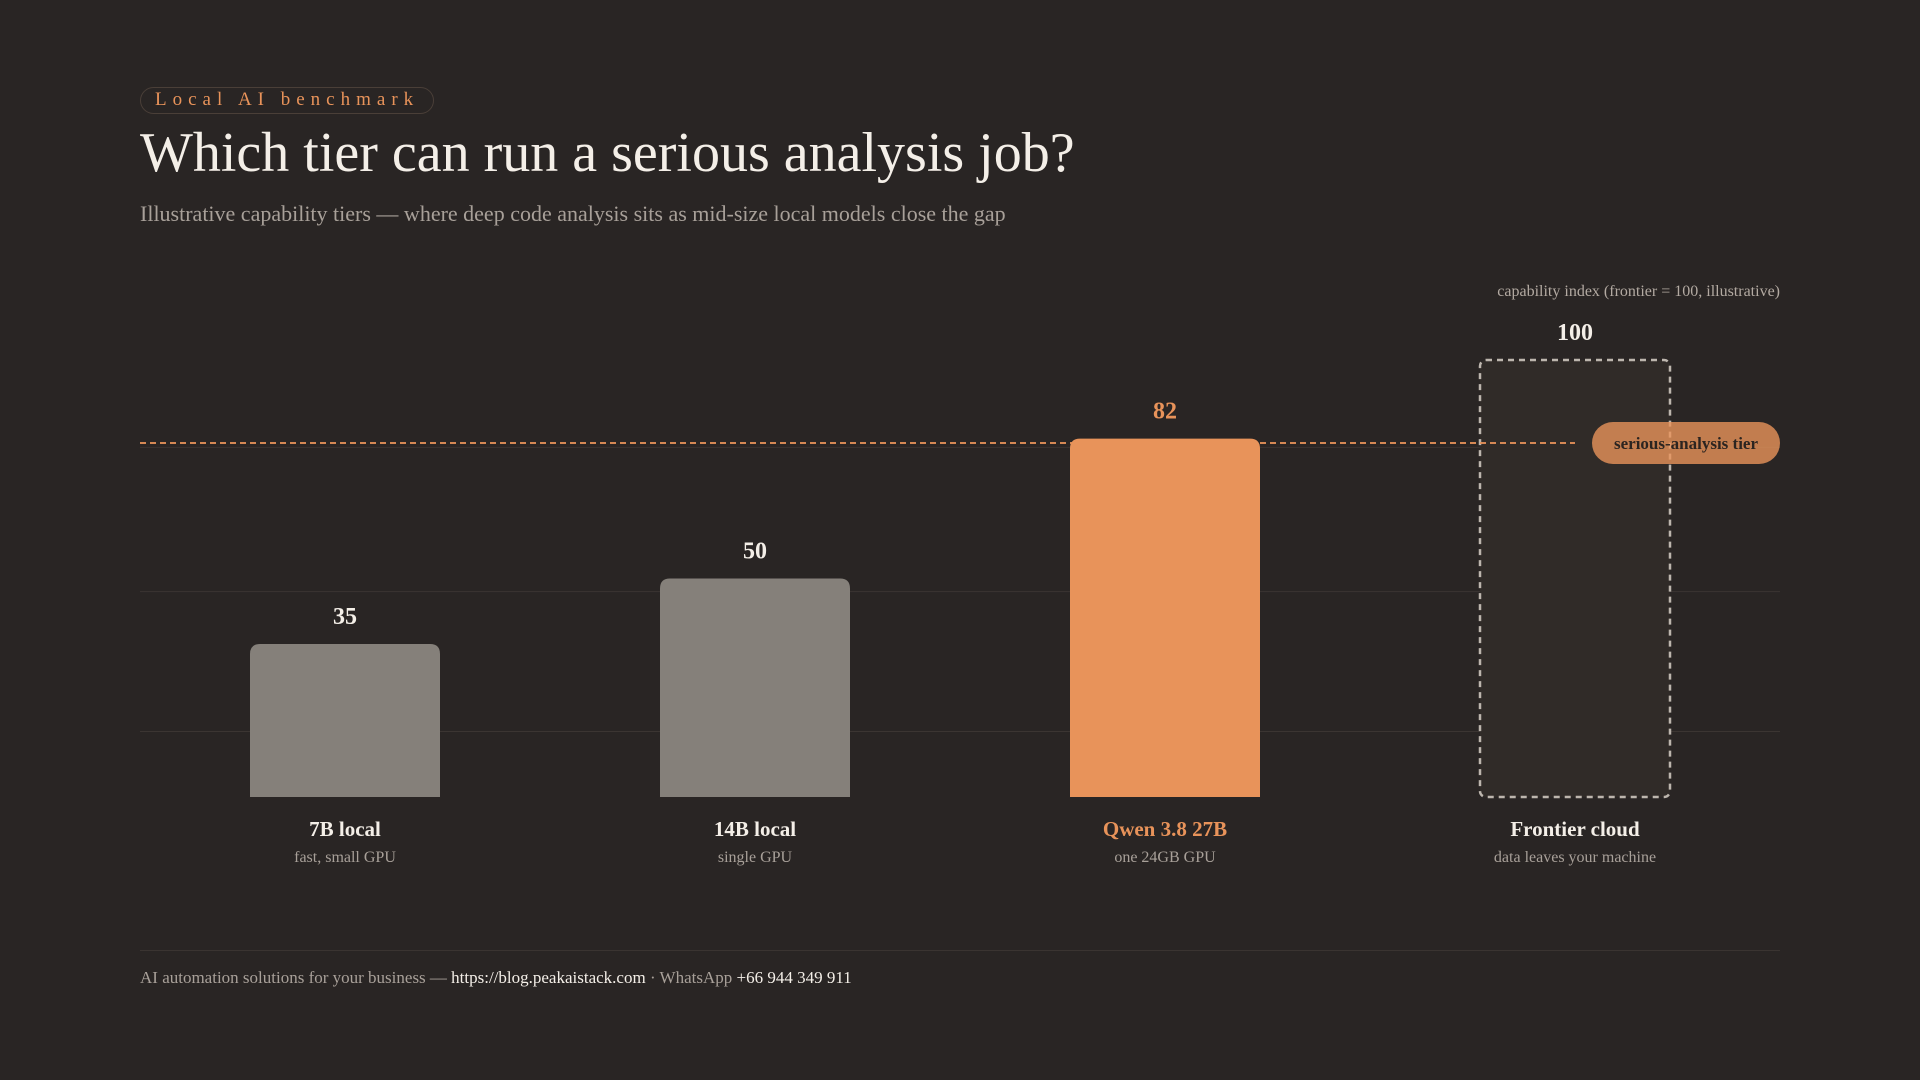 Image resolution: width=1920 pixels, height=1080 pixels. What do you see at coordinates (345, 829) in the screenshot?
I see `category-label-7b-local: 7B local` at bounding box center [345, 829].